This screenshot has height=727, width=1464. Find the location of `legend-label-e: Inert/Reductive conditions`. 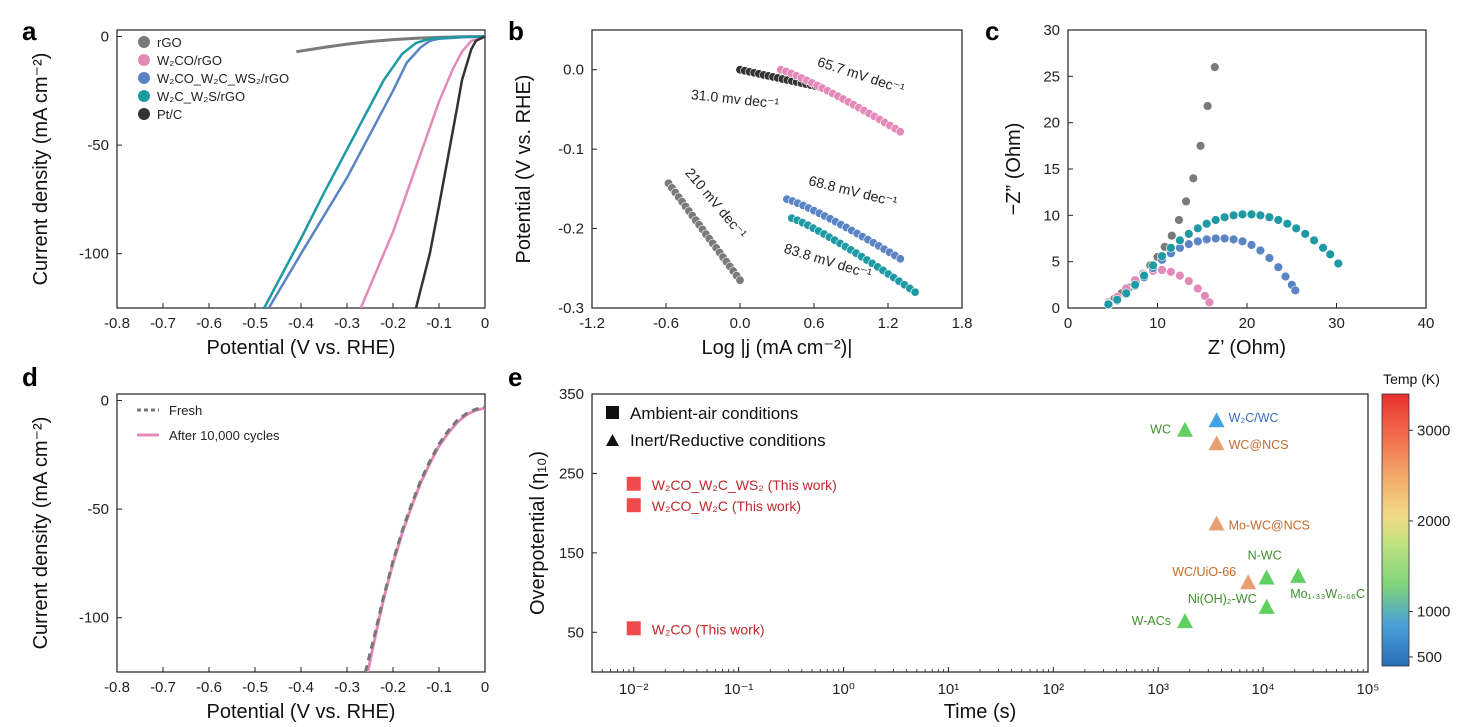

legend-label-e: Inert/Reductive conditions is located at coordinates (728, 440).